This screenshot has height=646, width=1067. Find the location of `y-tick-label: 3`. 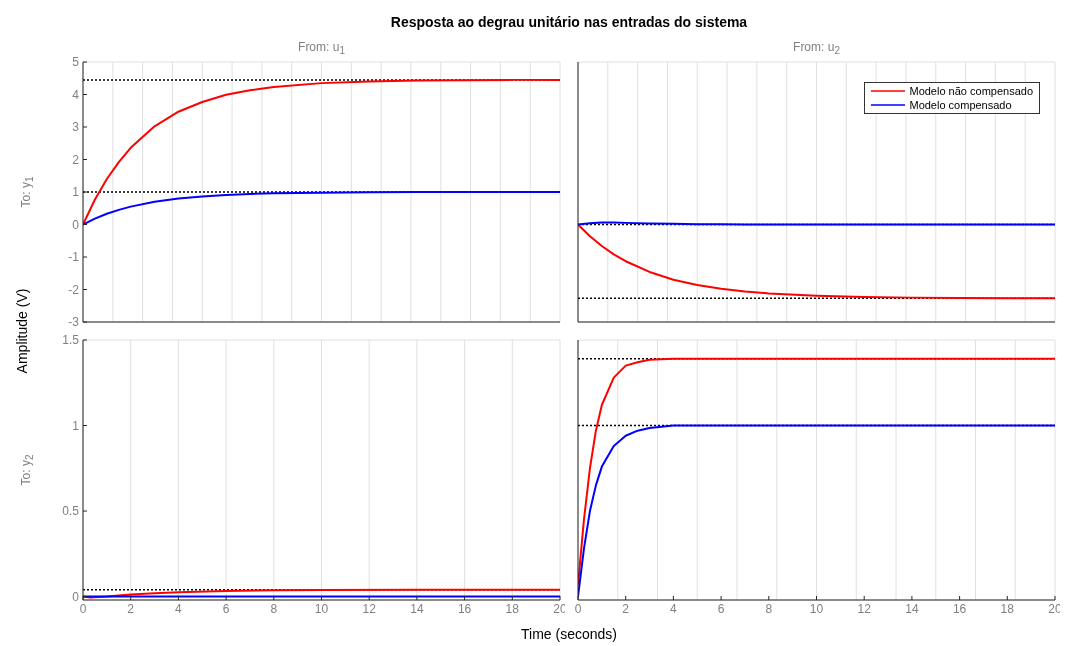

y-tick-label: 3 is located at coordinates (76, 127).